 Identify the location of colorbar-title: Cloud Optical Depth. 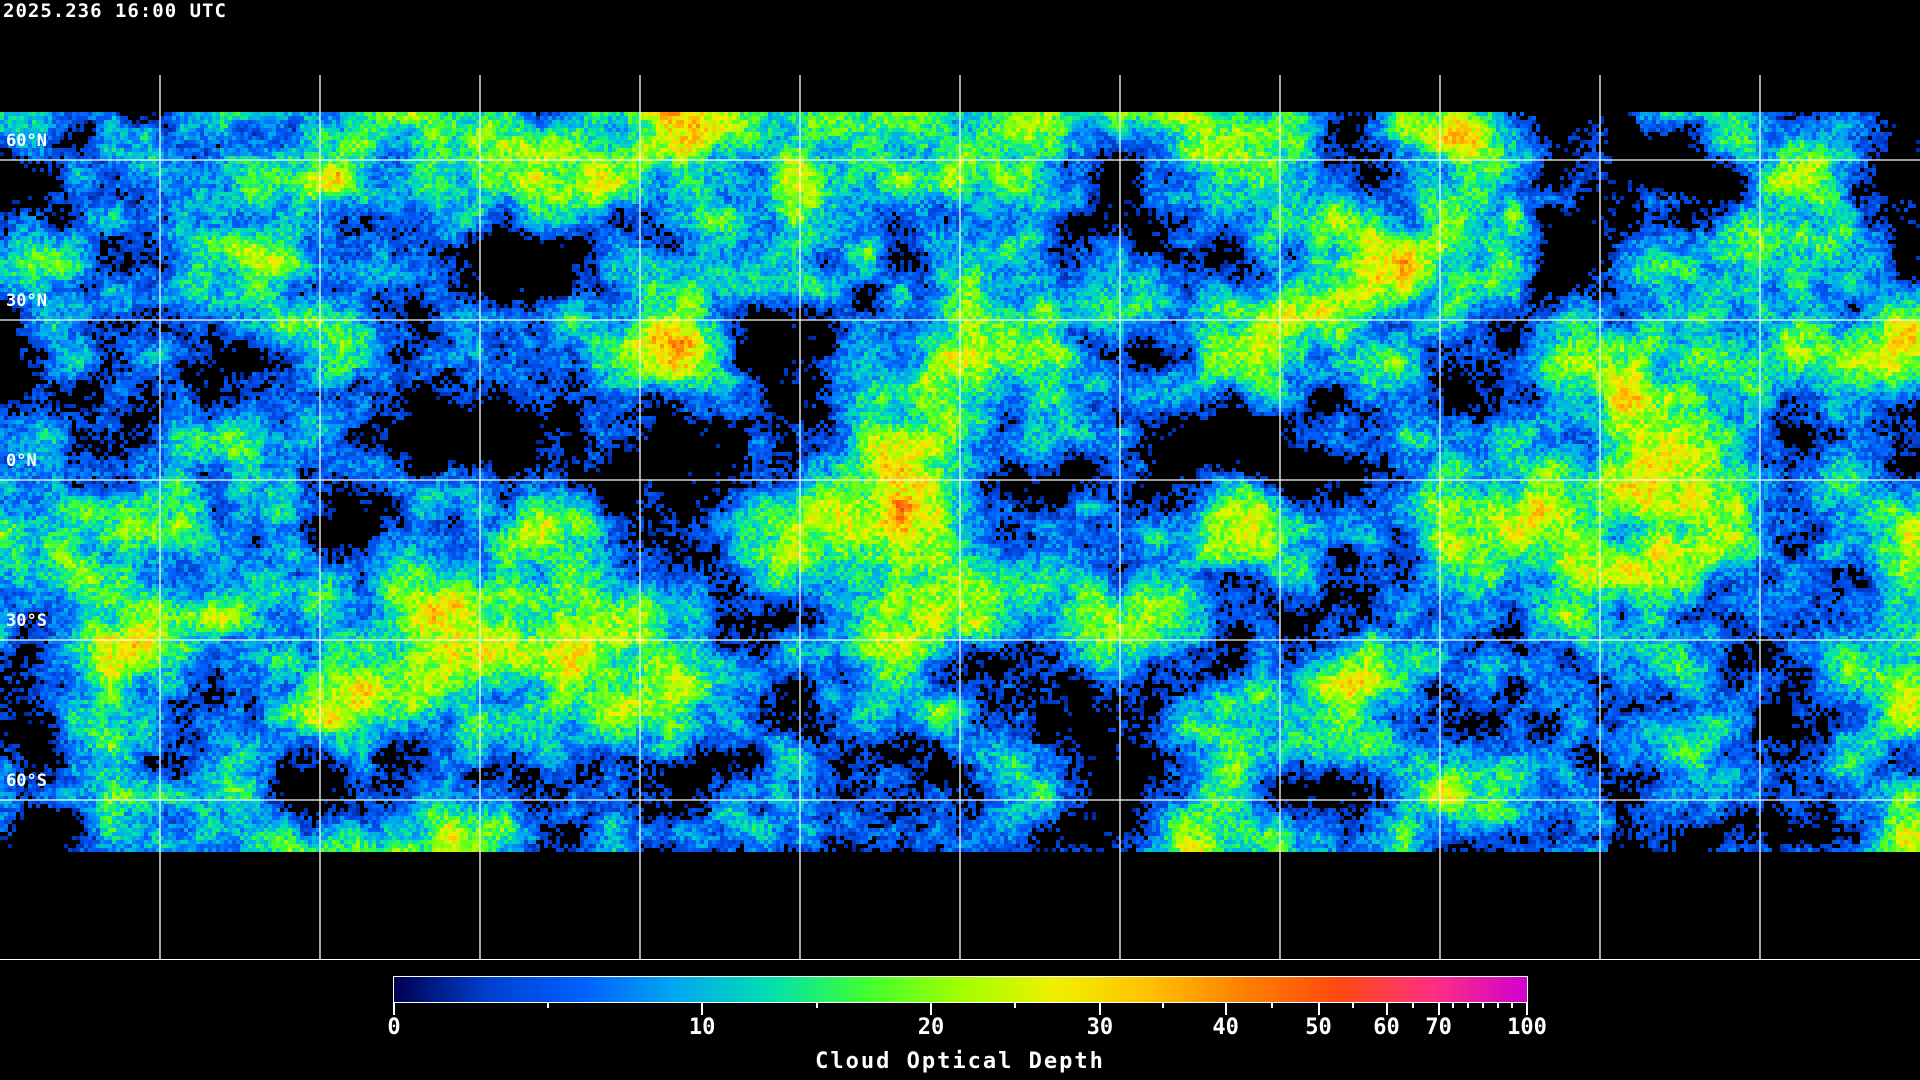
(960, 1061).